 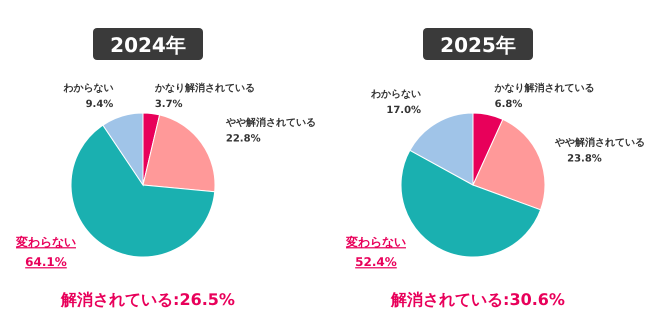 What do you see at coordinates (148, 45) in the screenshot?
I see `chart-title: 2024年` at bounding box center [148, 45].